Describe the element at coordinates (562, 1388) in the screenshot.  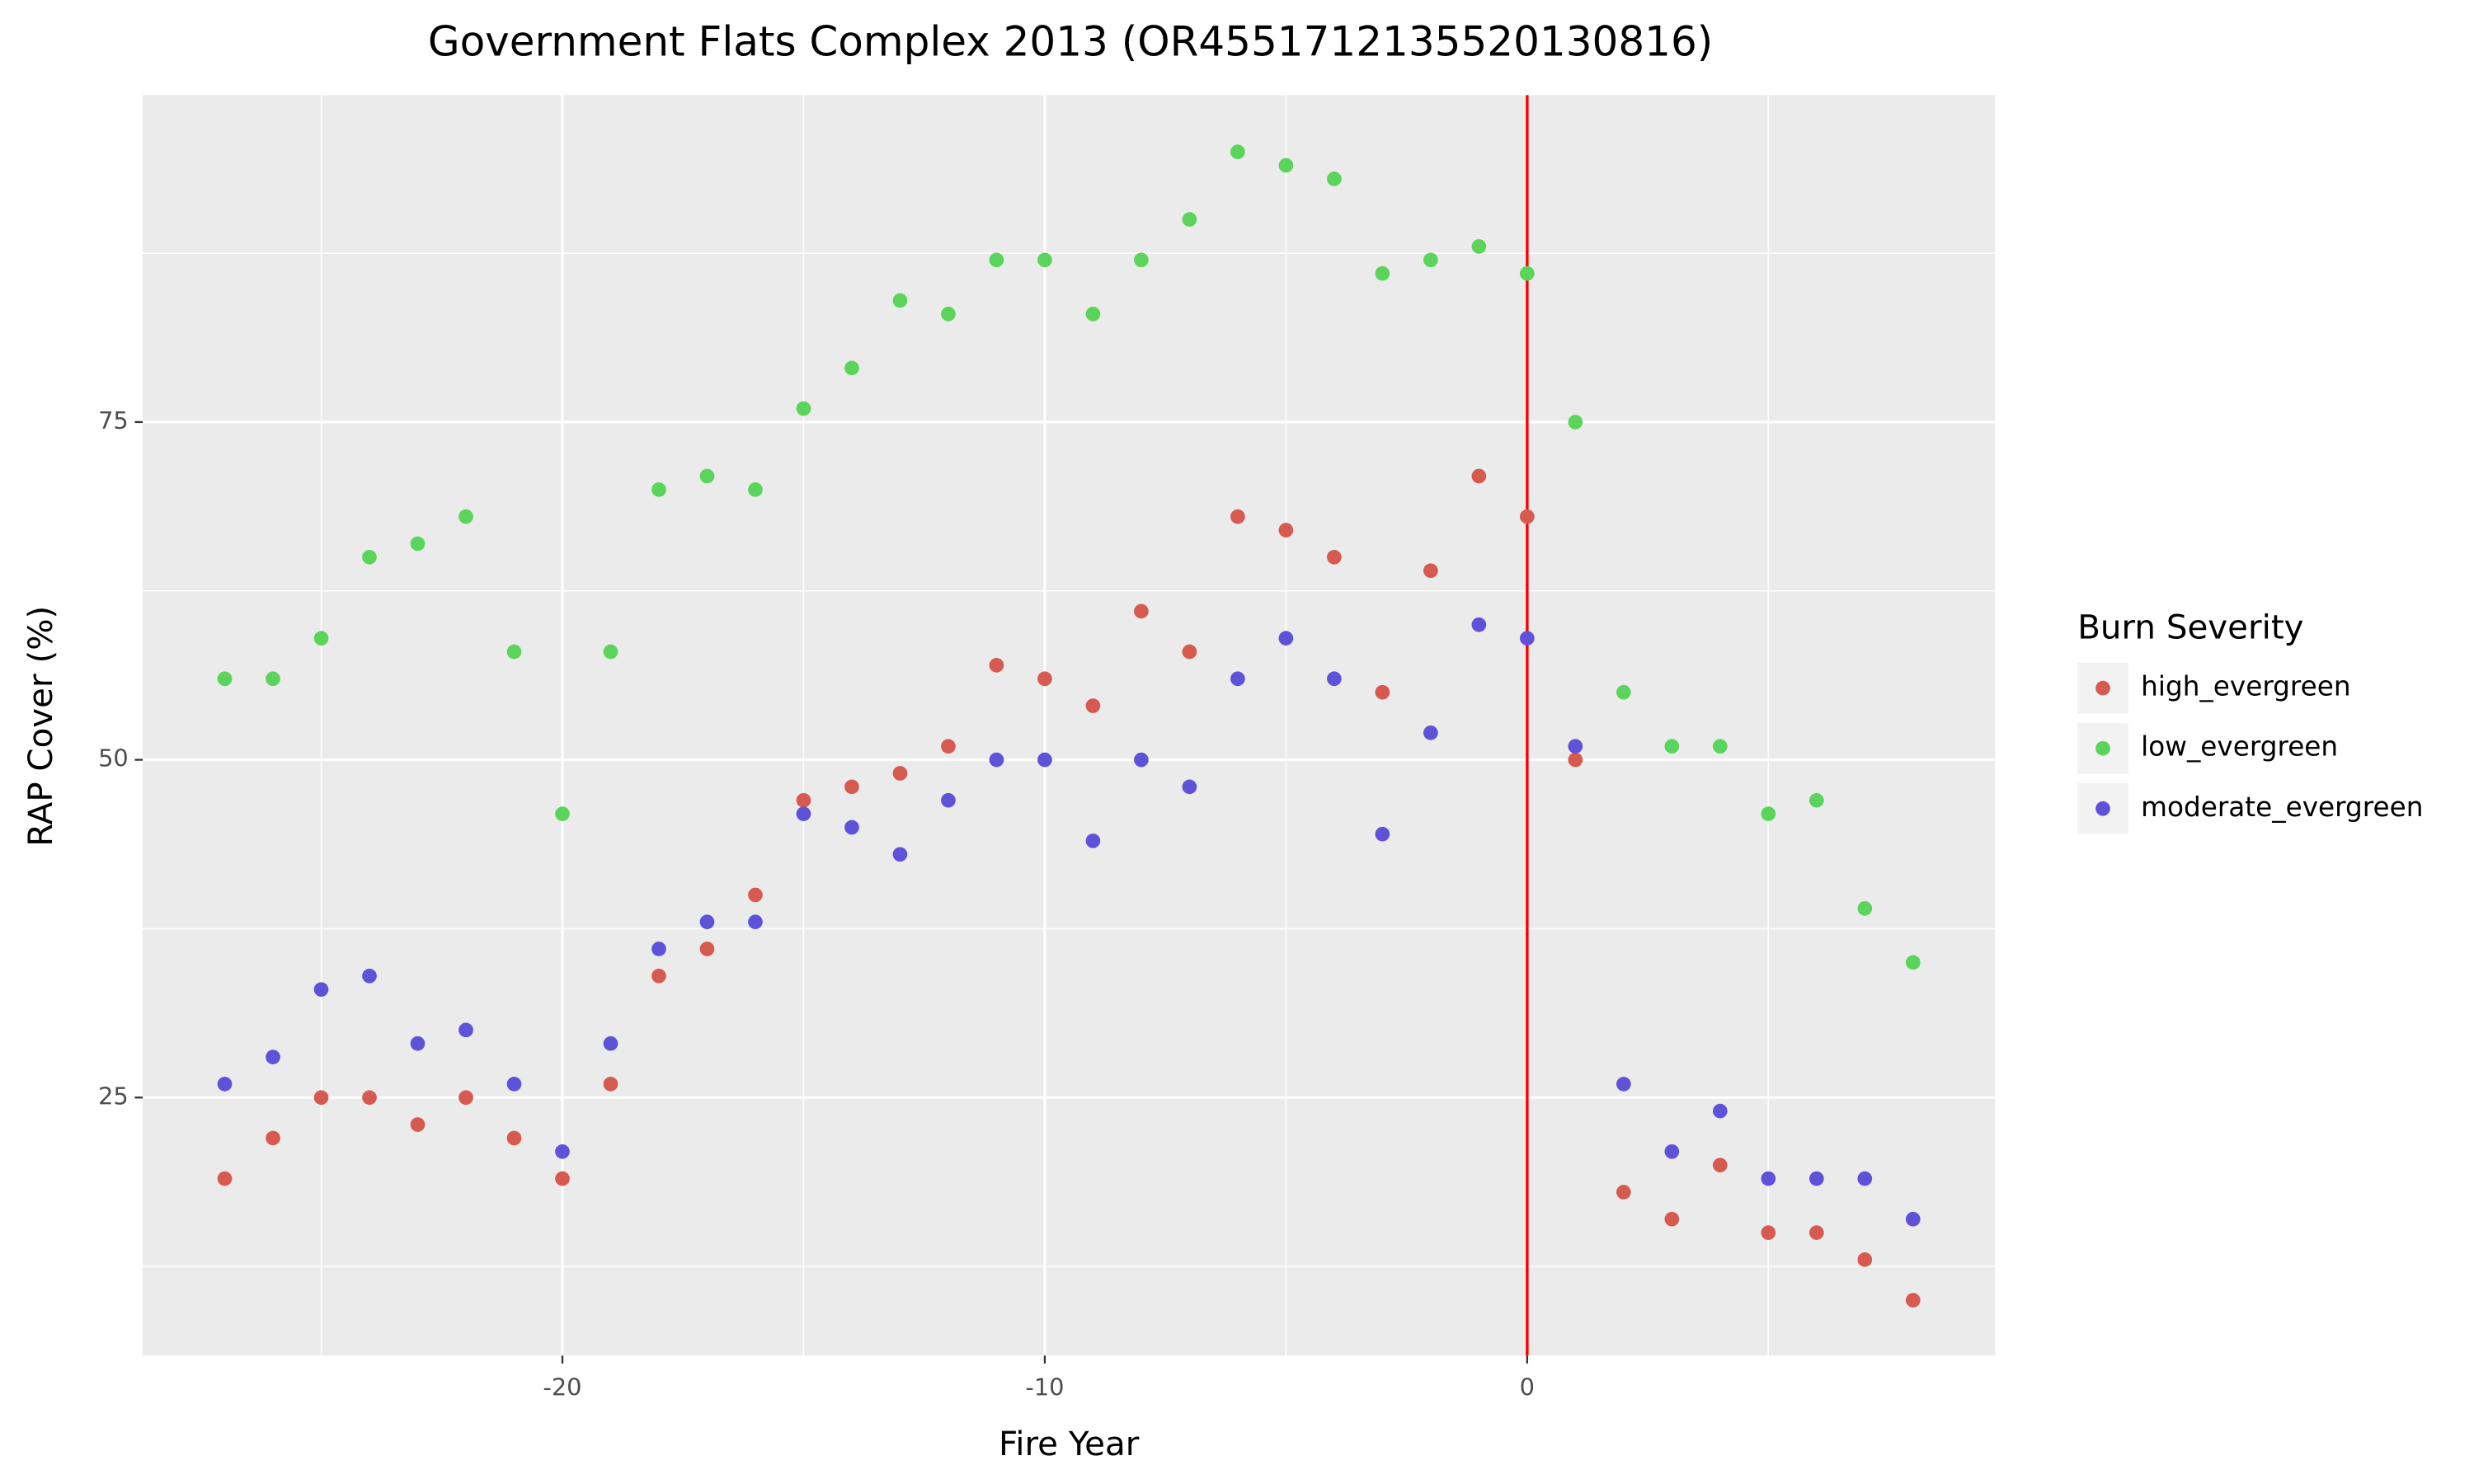
I see `x-tick-label: -20` at that location.